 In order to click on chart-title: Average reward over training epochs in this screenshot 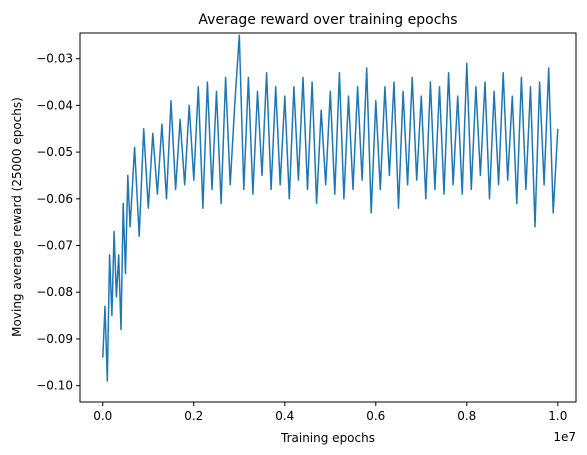, I will do `click(327, 20)`.